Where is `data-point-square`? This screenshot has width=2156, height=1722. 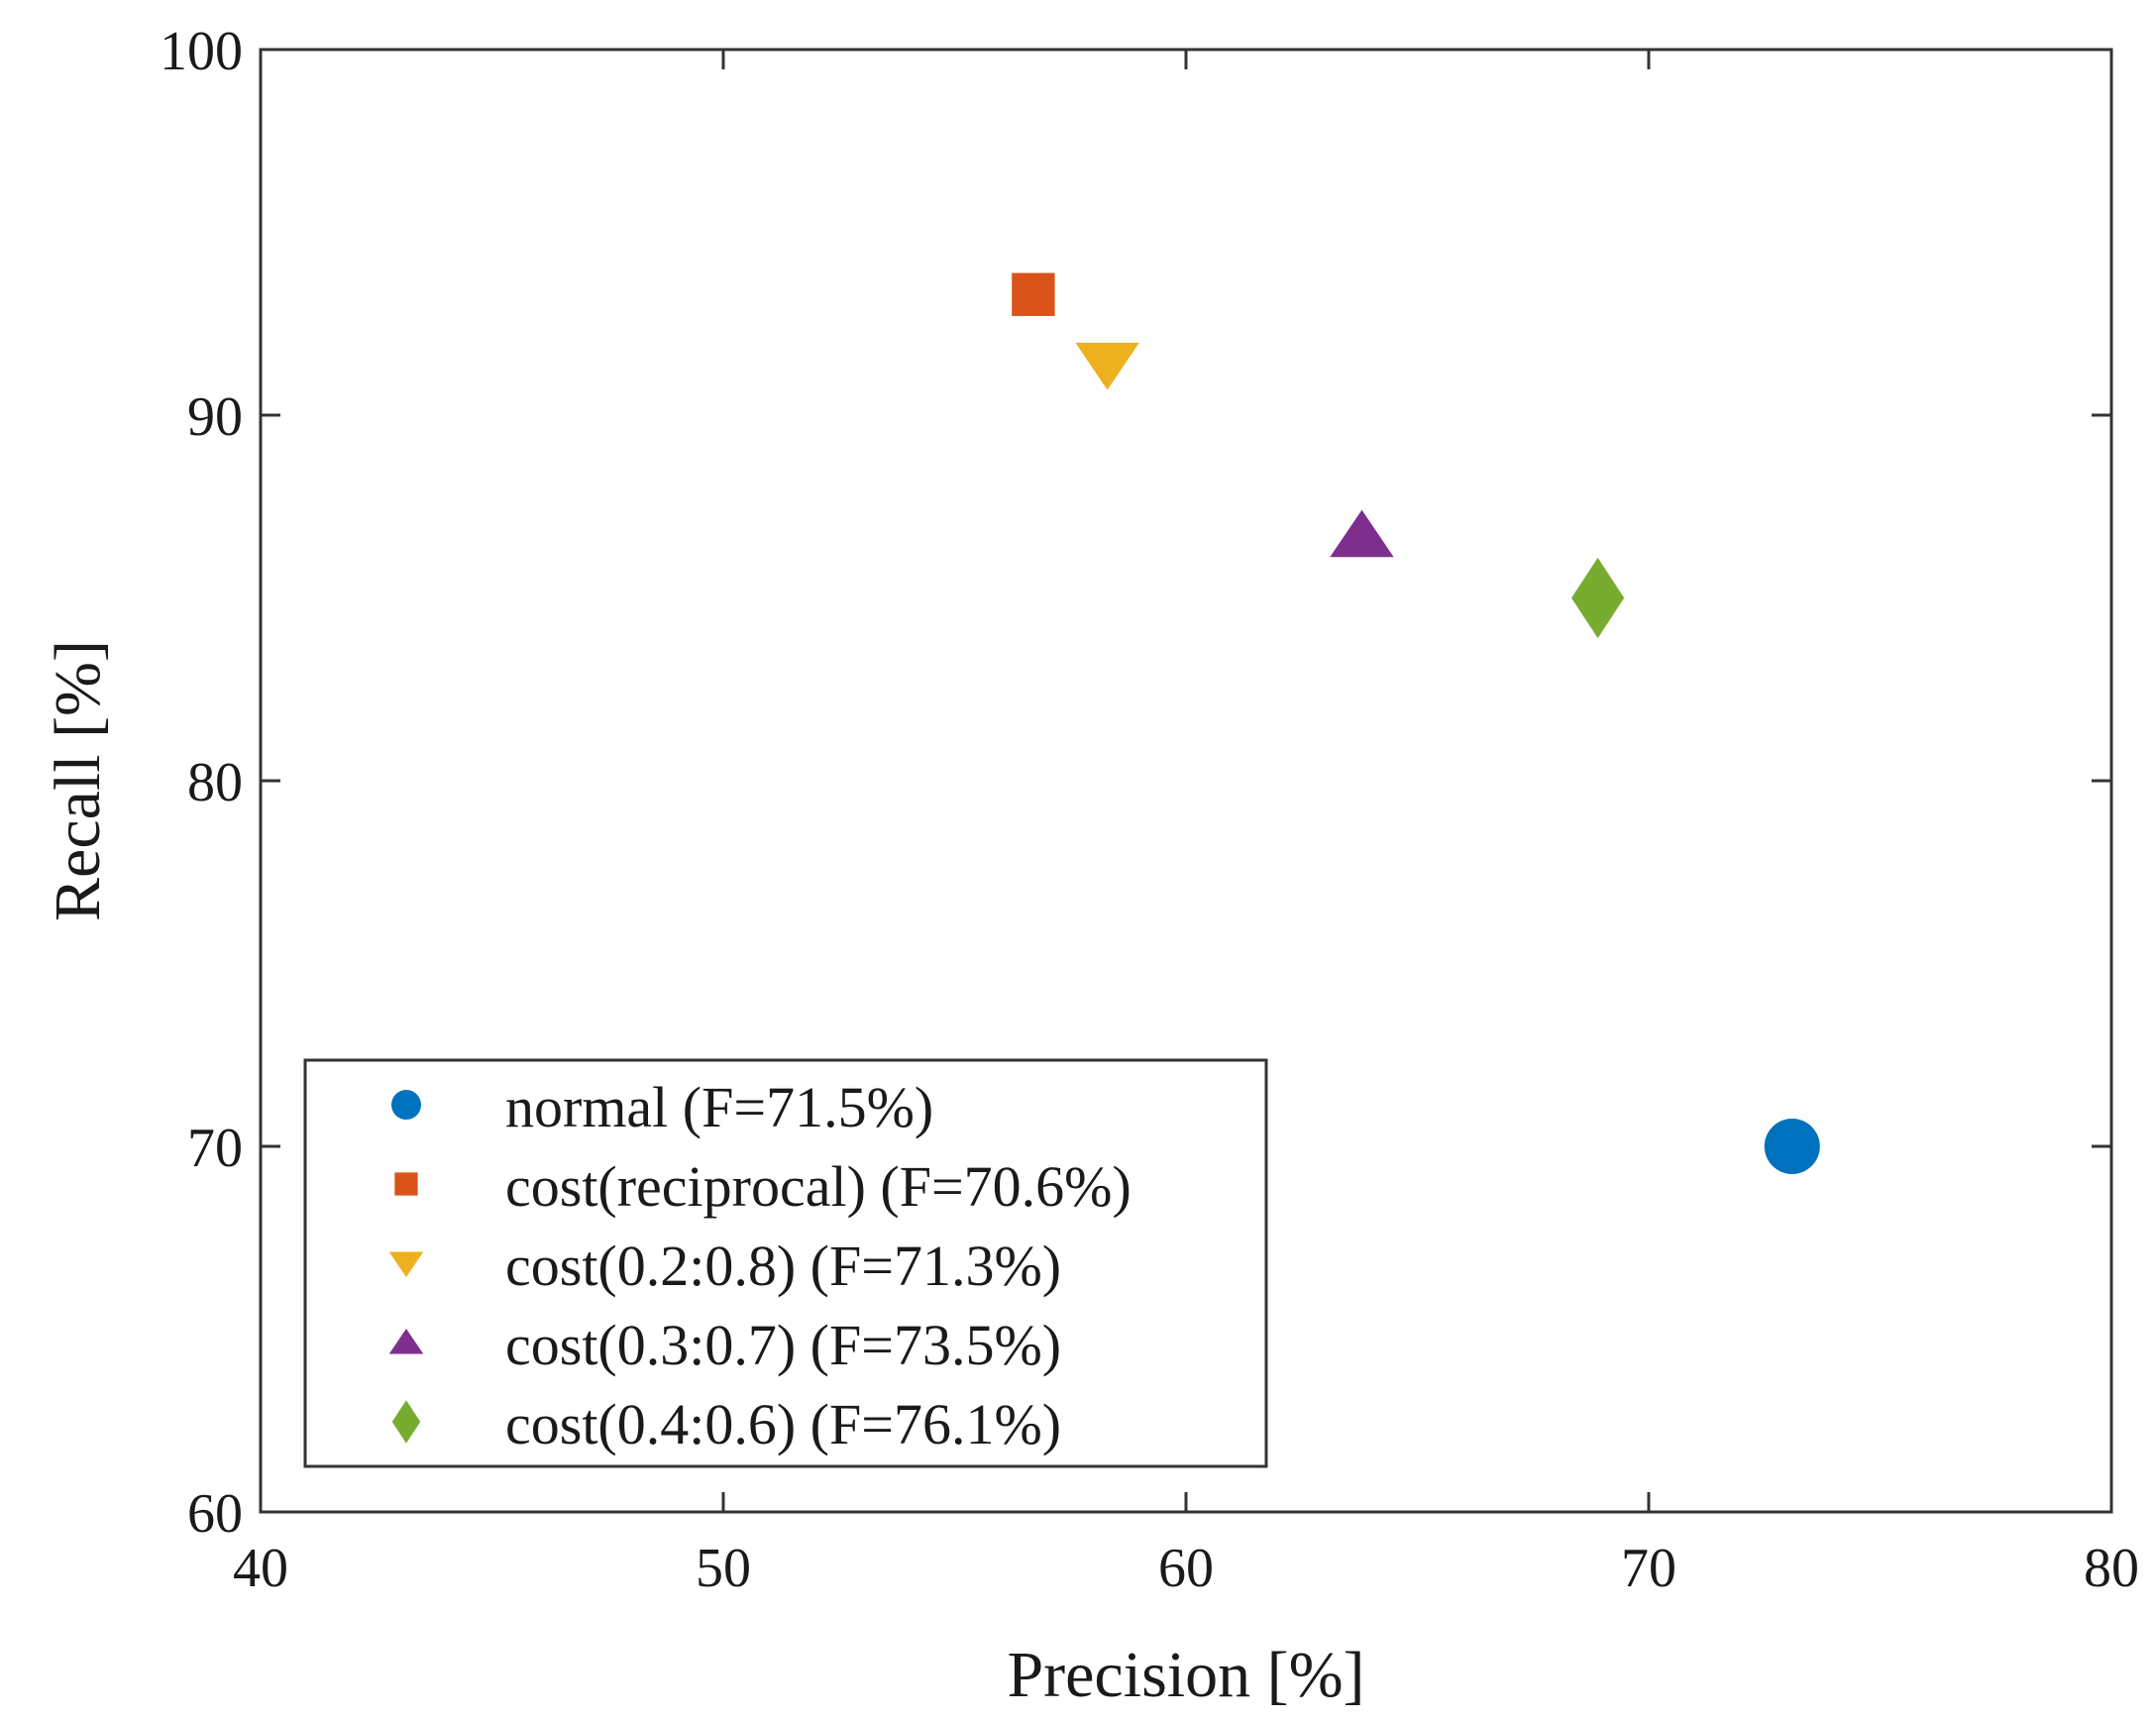
data-point-square is located at coordinates (1034, 294).